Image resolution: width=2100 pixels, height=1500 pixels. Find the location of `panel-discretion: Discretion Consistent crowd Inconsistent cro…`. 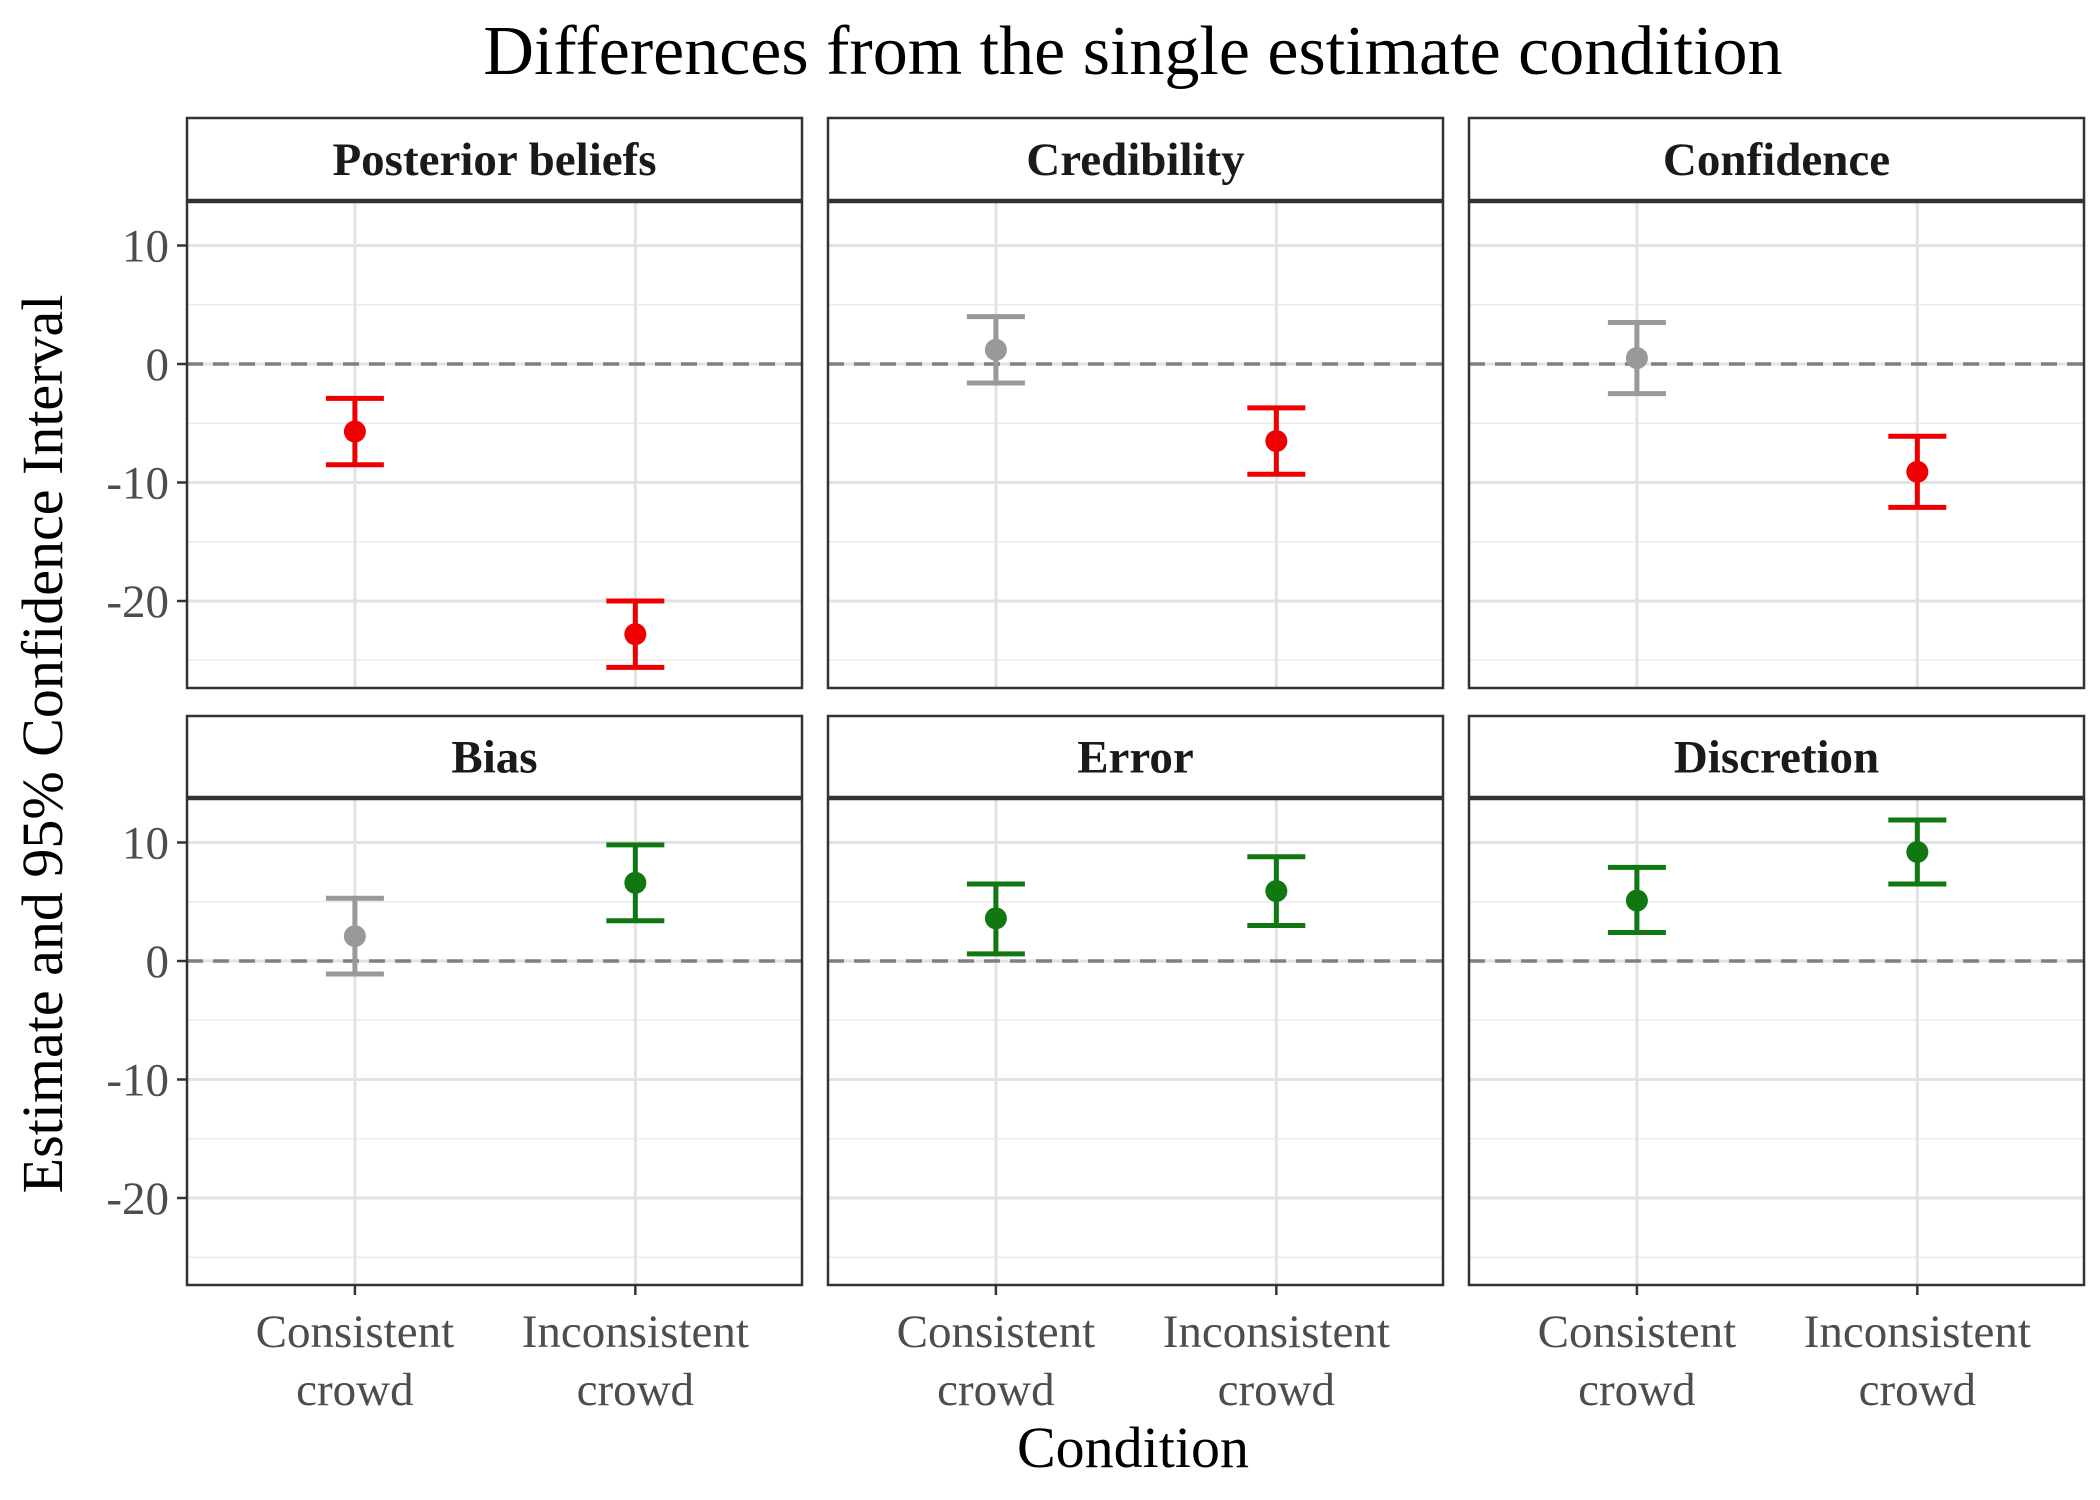

panel-discretion: Discretion Consistent crowd Inconsistent cro… is located at coordinates (1776, 1065).